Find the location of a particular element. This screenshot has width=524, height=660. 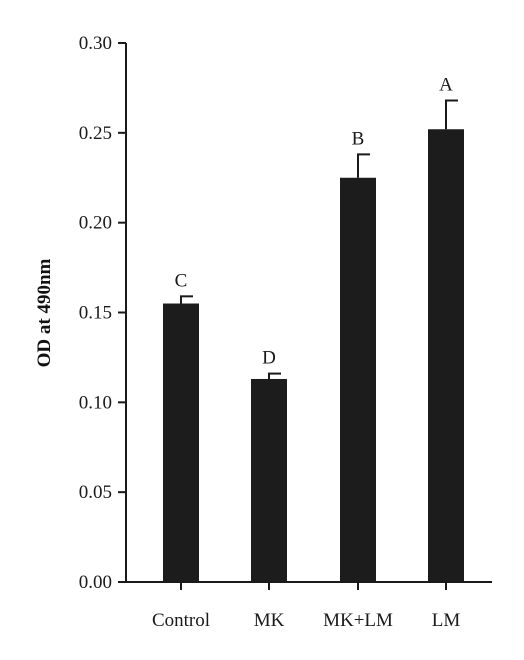

y-tick-label: 0.30 is located at coordinates (95, 43).